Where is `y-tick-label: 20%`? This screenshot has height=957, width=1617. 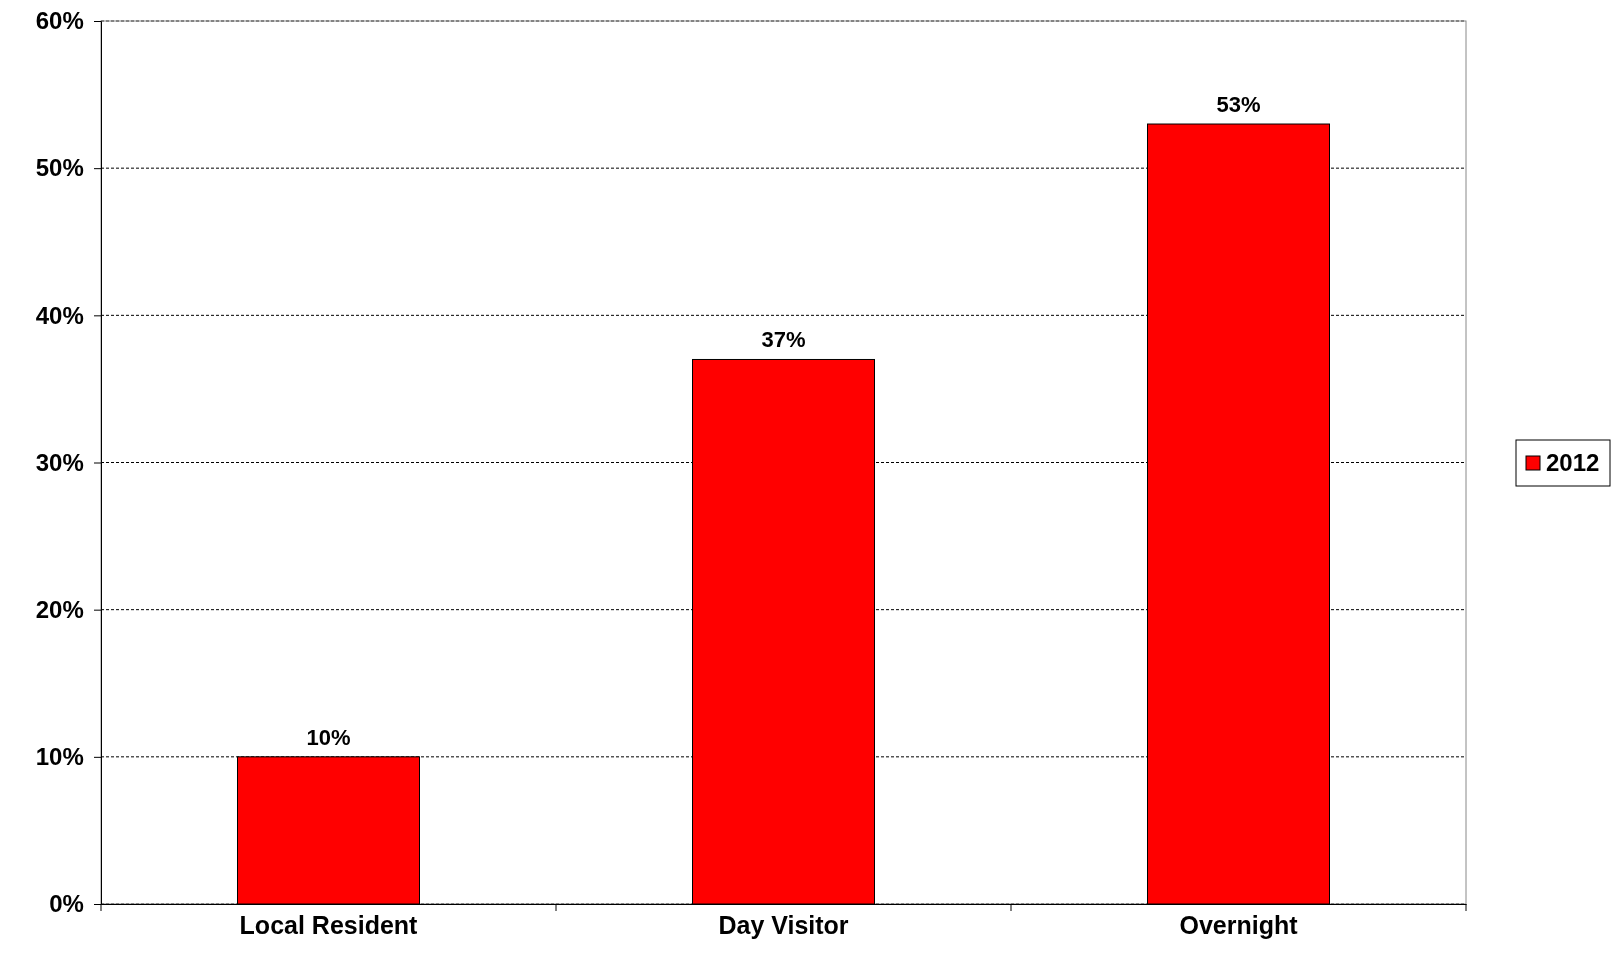
y-tick-label: 20% is located at coordinates (59, 609).